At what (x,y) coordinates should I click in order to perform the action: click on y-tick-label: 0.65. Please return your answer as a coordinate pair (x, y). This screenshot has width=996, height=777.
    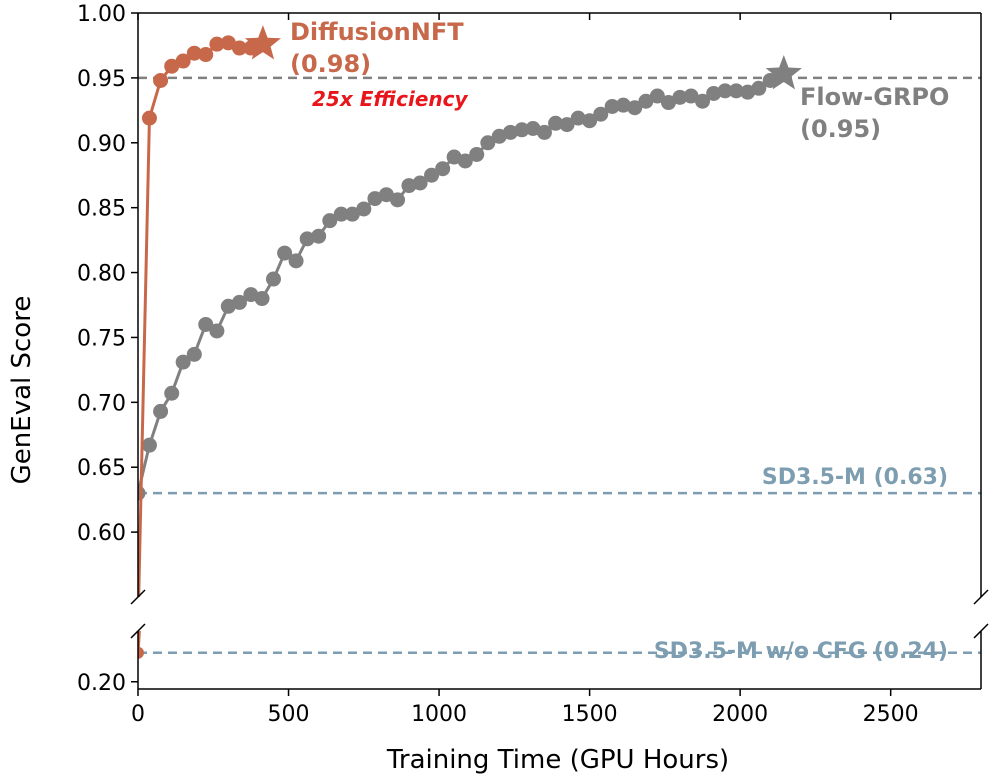
    Looking at the image, I should click on (101, 468).